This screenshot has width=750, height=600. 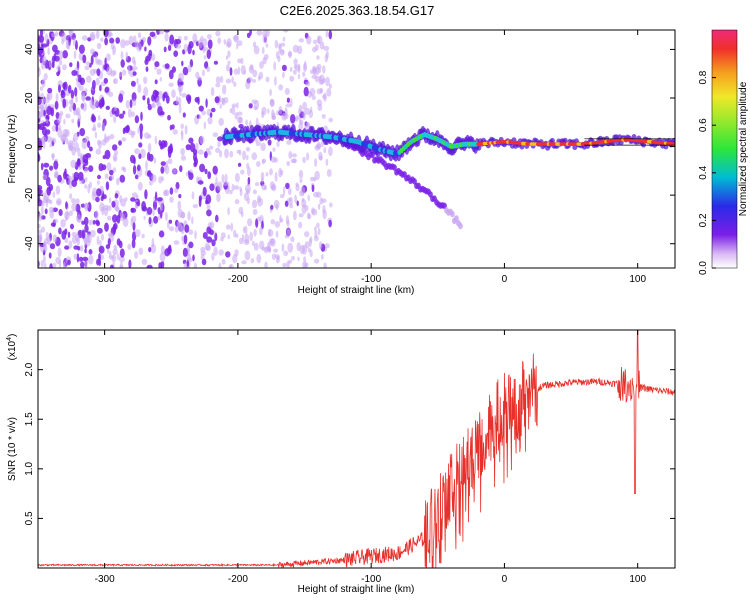 What do you see at coordinates (637, 579) in the screenshot?
I see `snr-x-tick-label: 100` at bounding box center [637, 579].